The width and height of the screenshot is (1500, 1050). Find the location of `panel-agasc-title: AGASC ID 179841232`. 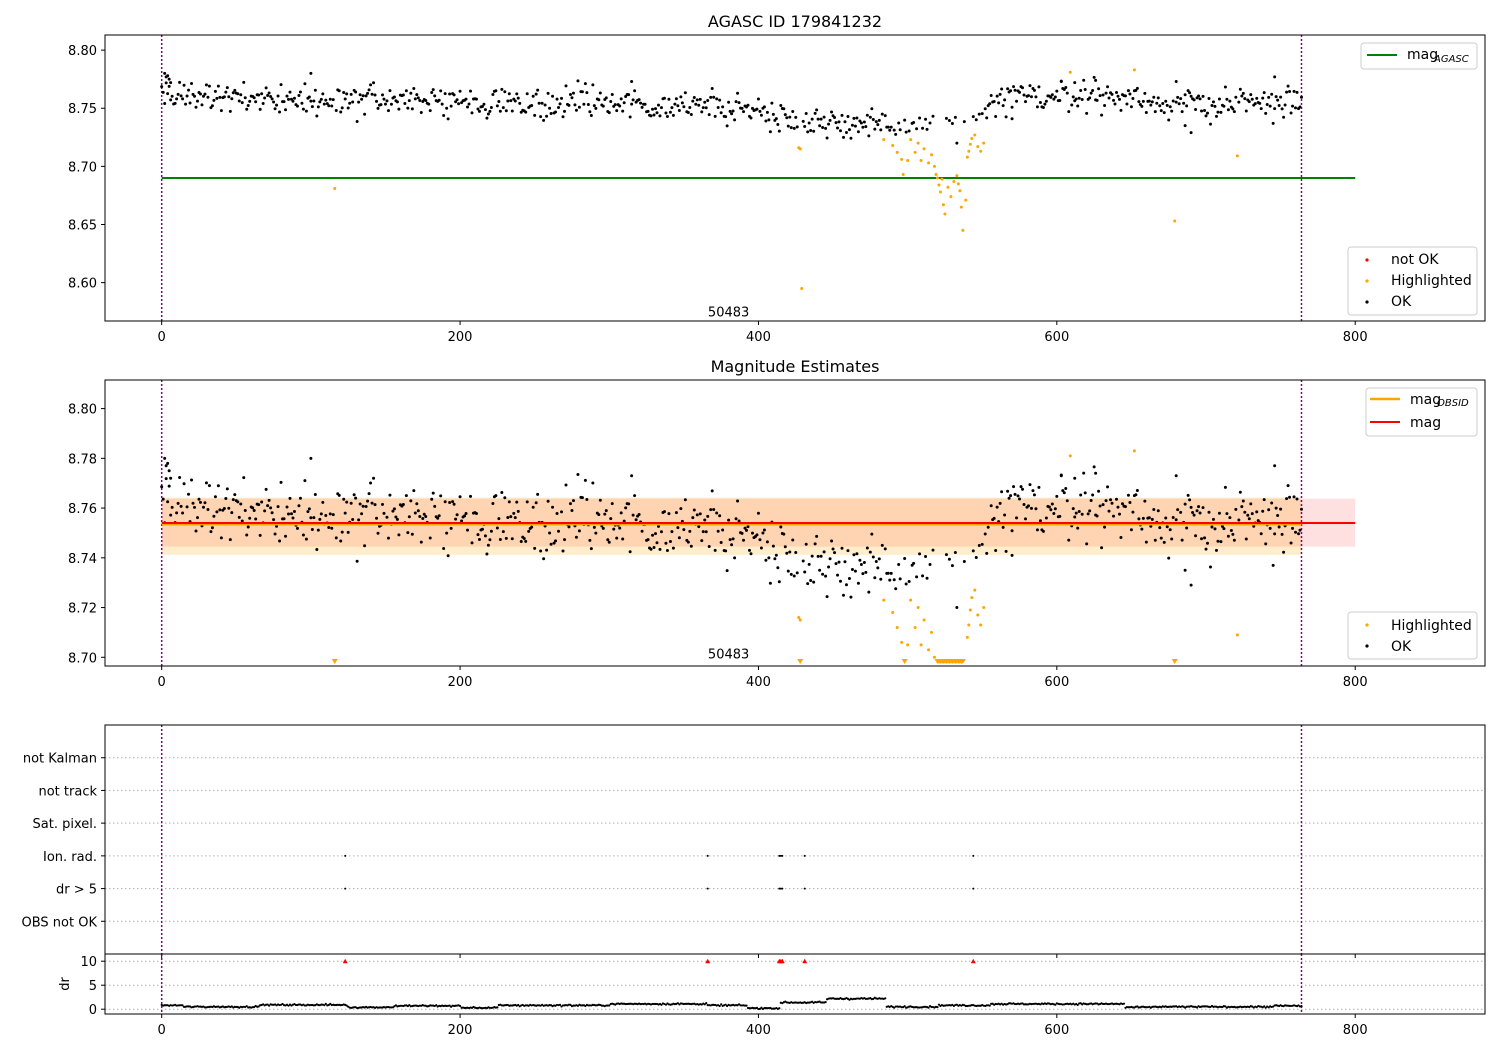

panel-agasc-title: AGASC ID 179841232 is located at coordinates (795, 21).